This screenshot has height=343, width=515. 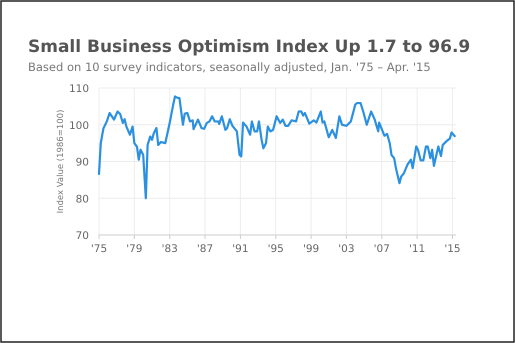 I want to click on x-tick-label: '07, so click(x=382, y=249).